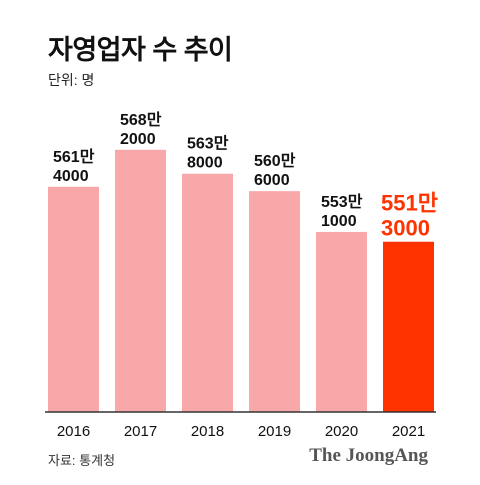  Describe the element at coordinates (207, 431) in the screenshot. I see `x-tick-2018: 2018` at that location.